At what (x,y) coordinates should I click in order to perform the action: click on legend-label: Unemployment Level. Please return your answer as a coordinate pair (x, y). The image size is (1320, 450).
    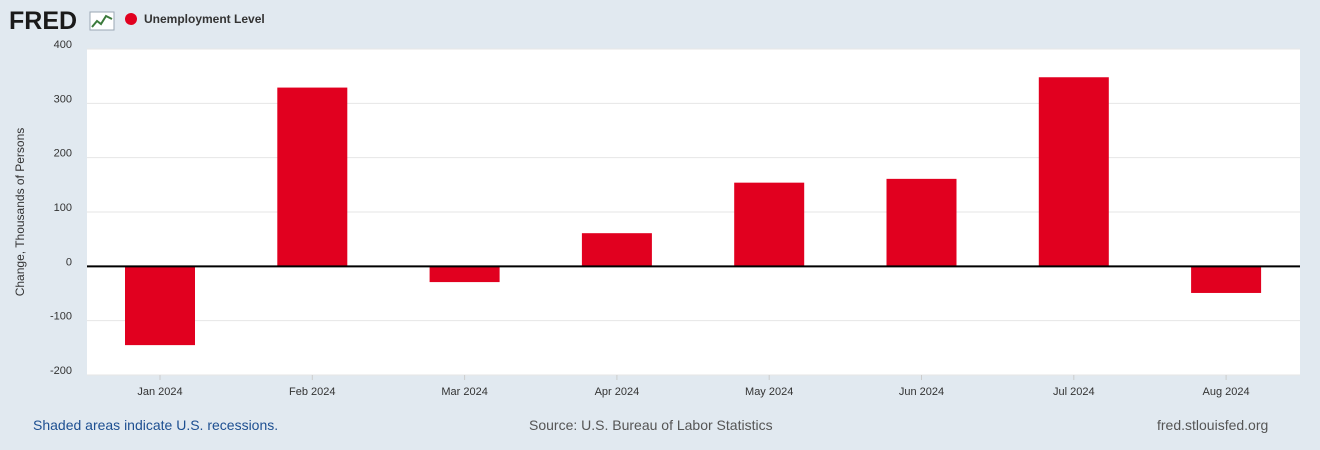
    Looking at the image, I should click on (204, 19).